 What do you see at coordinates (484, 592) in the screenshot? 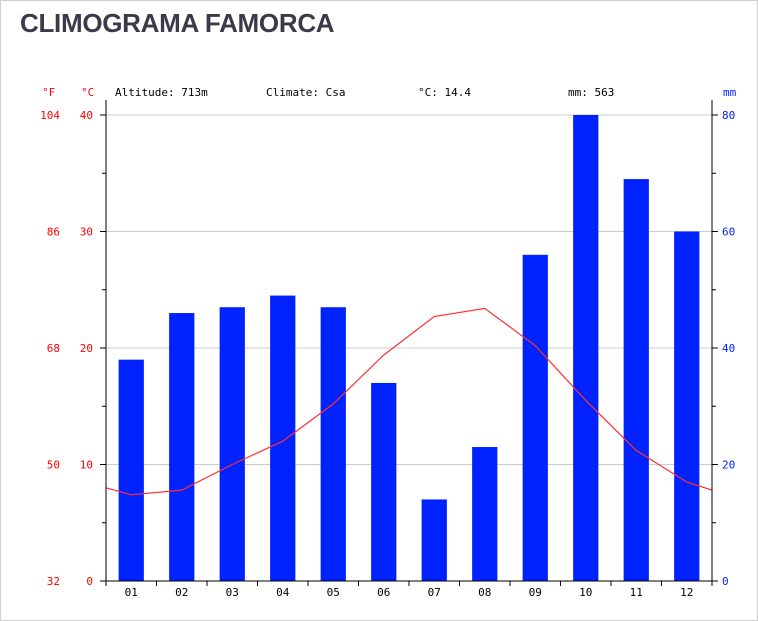
I see `month-label: 08` at bounding box center [484, 592].